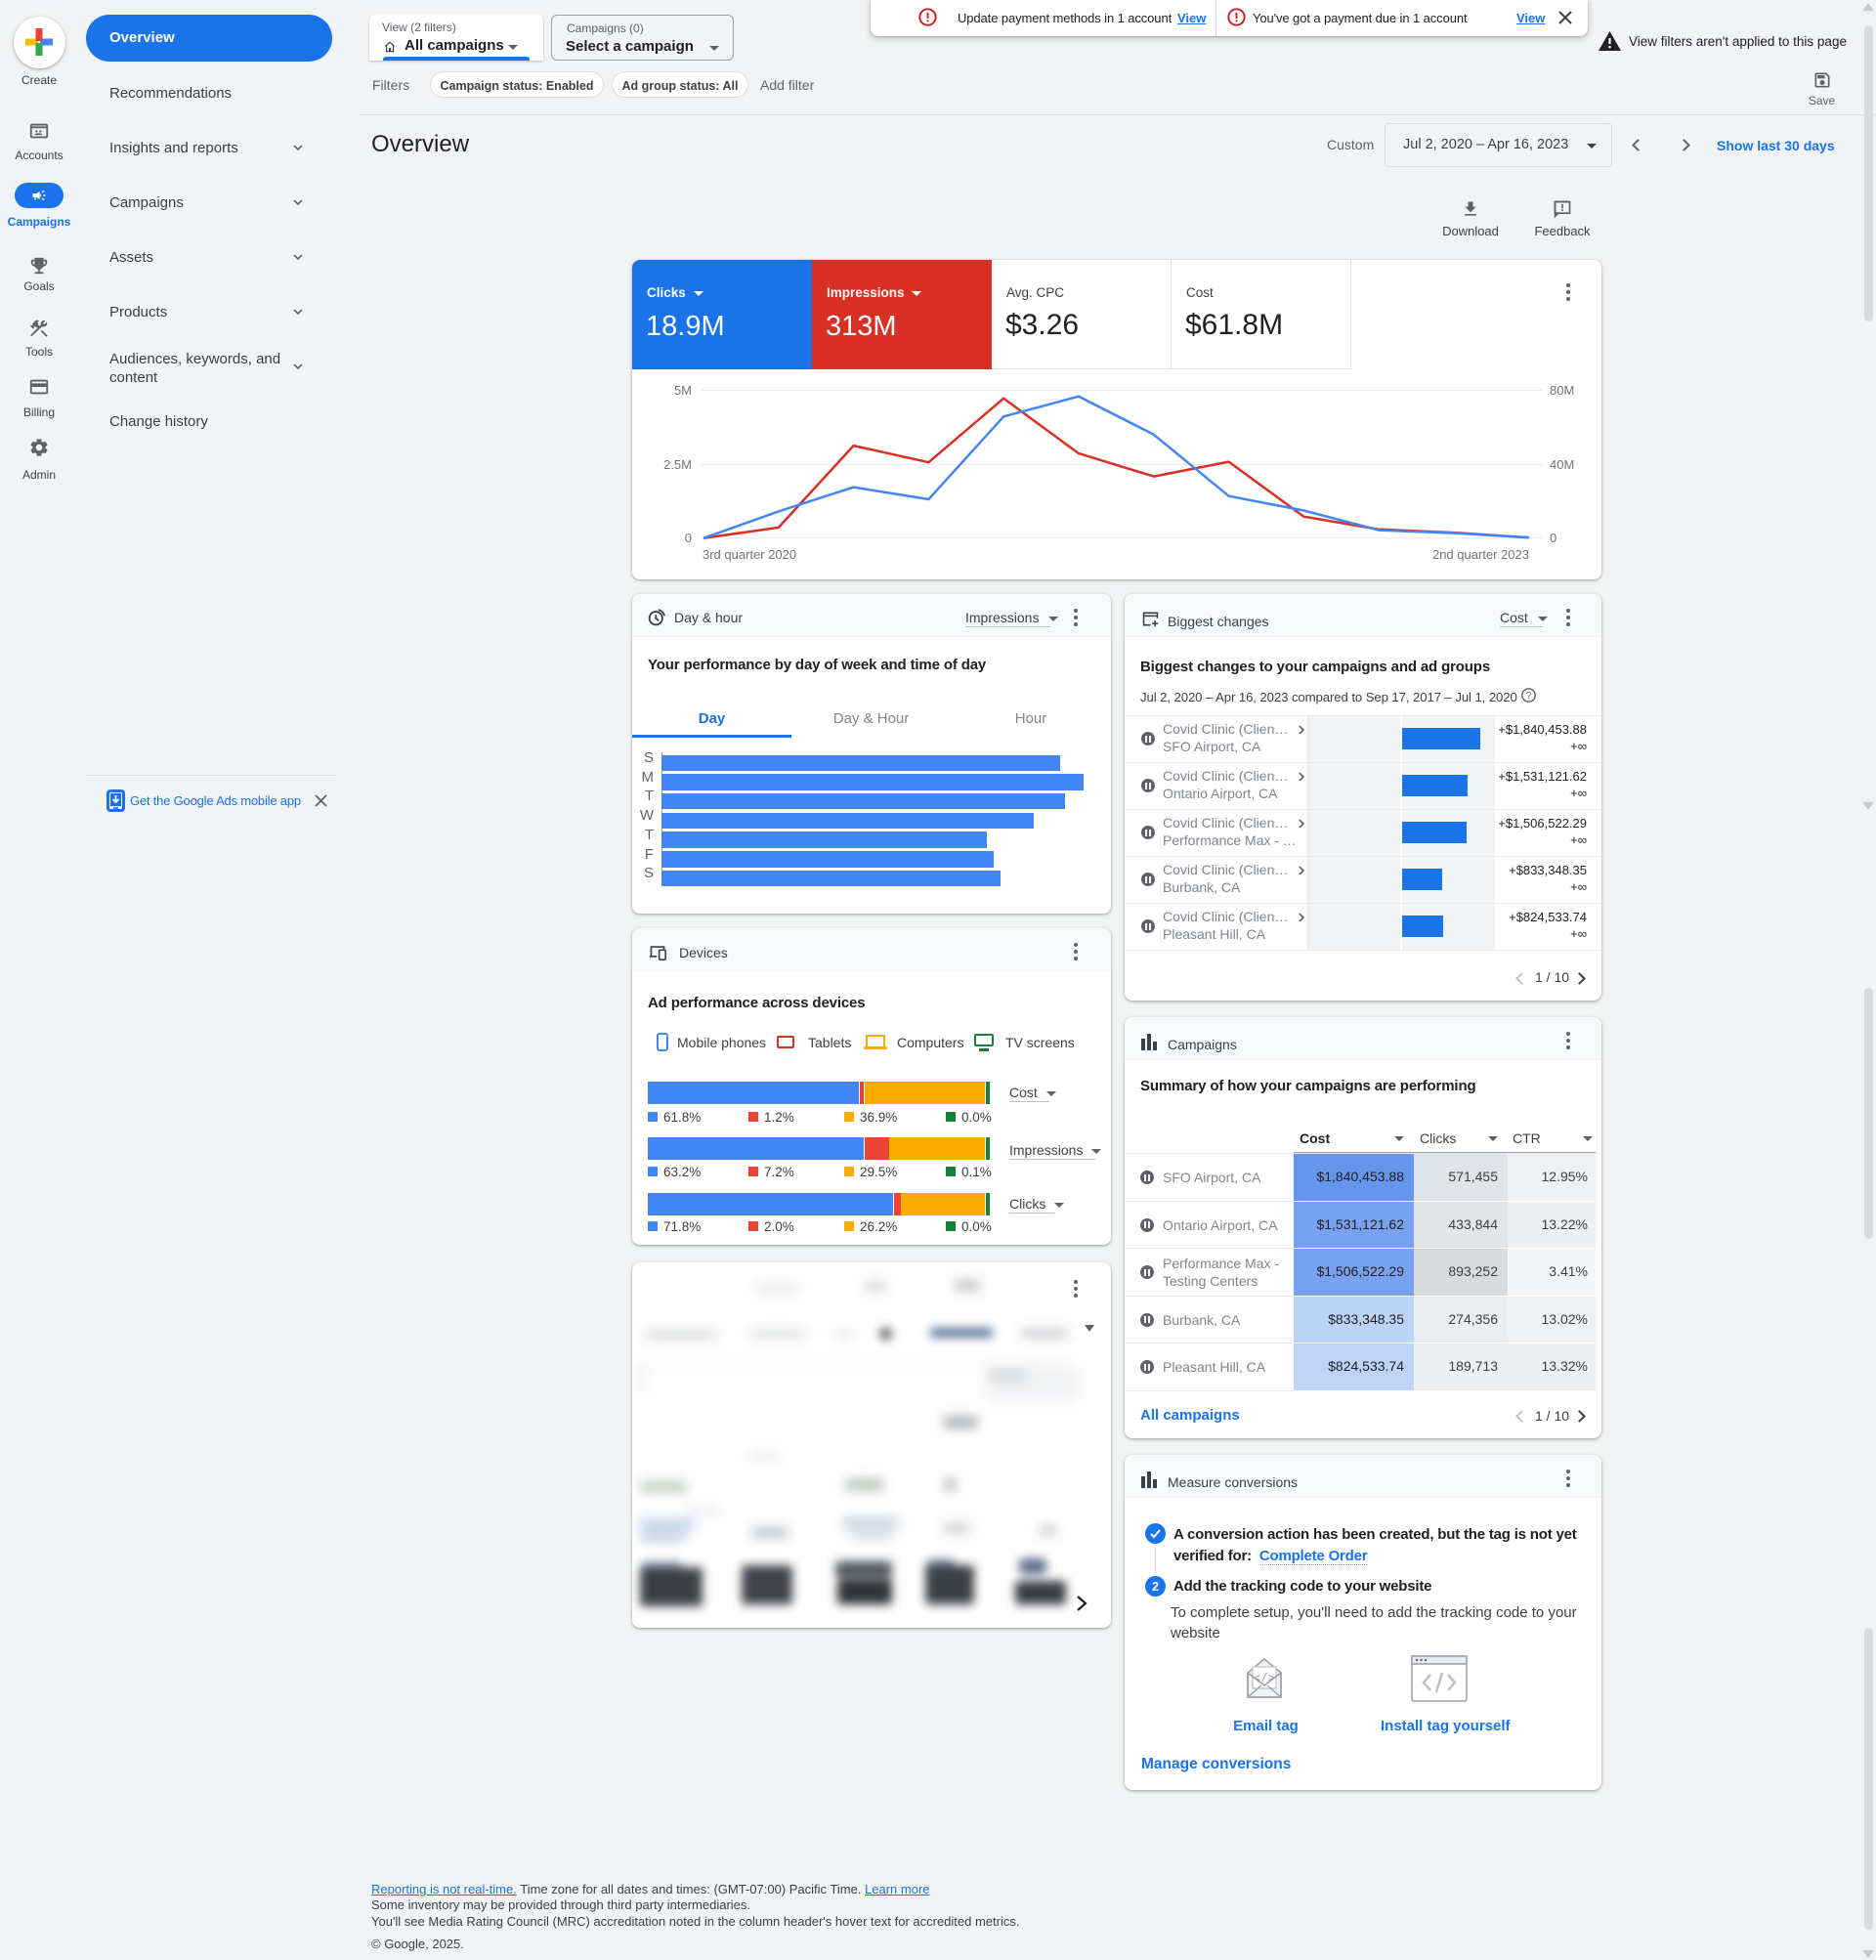  I want to click on svg-text: 40M, so click(1562, 464).